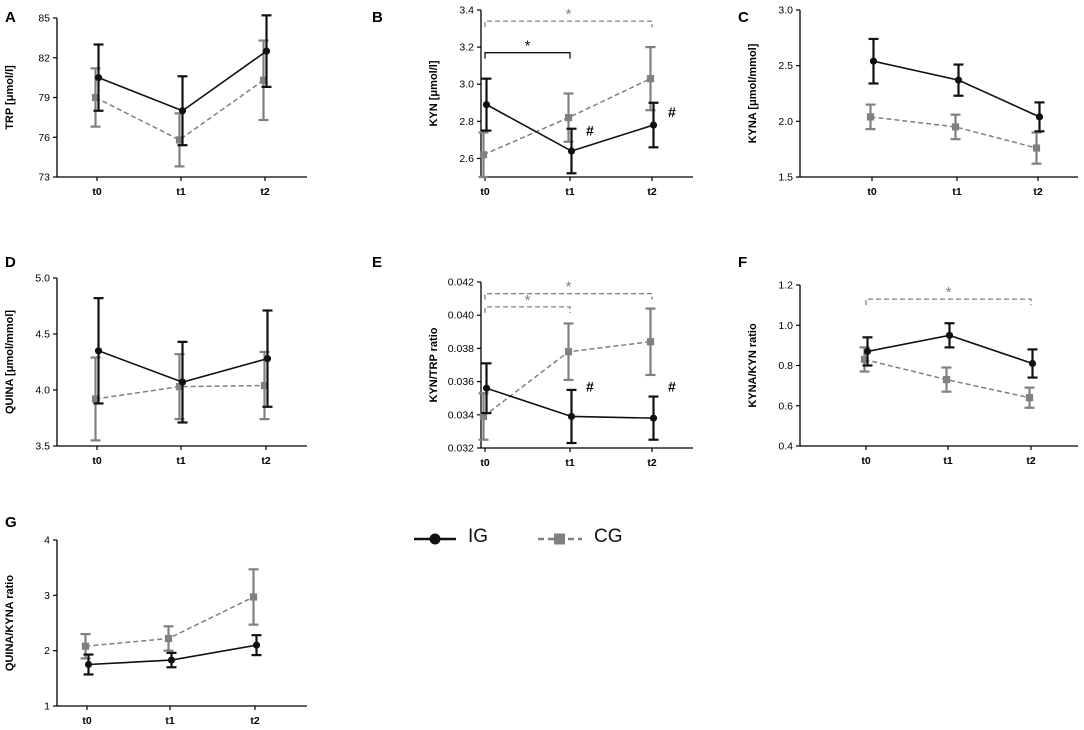  Describe the element at coordinates (435, 539) in the screenshot. I see `legend-ig-marker-icon` at that location.